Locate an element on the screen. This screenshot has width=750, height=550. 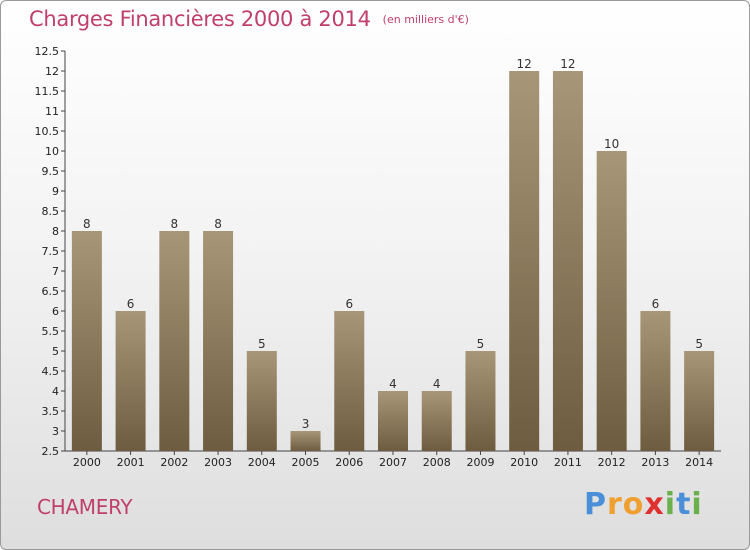
logo-letter: o is located at coordinates (633, 504).